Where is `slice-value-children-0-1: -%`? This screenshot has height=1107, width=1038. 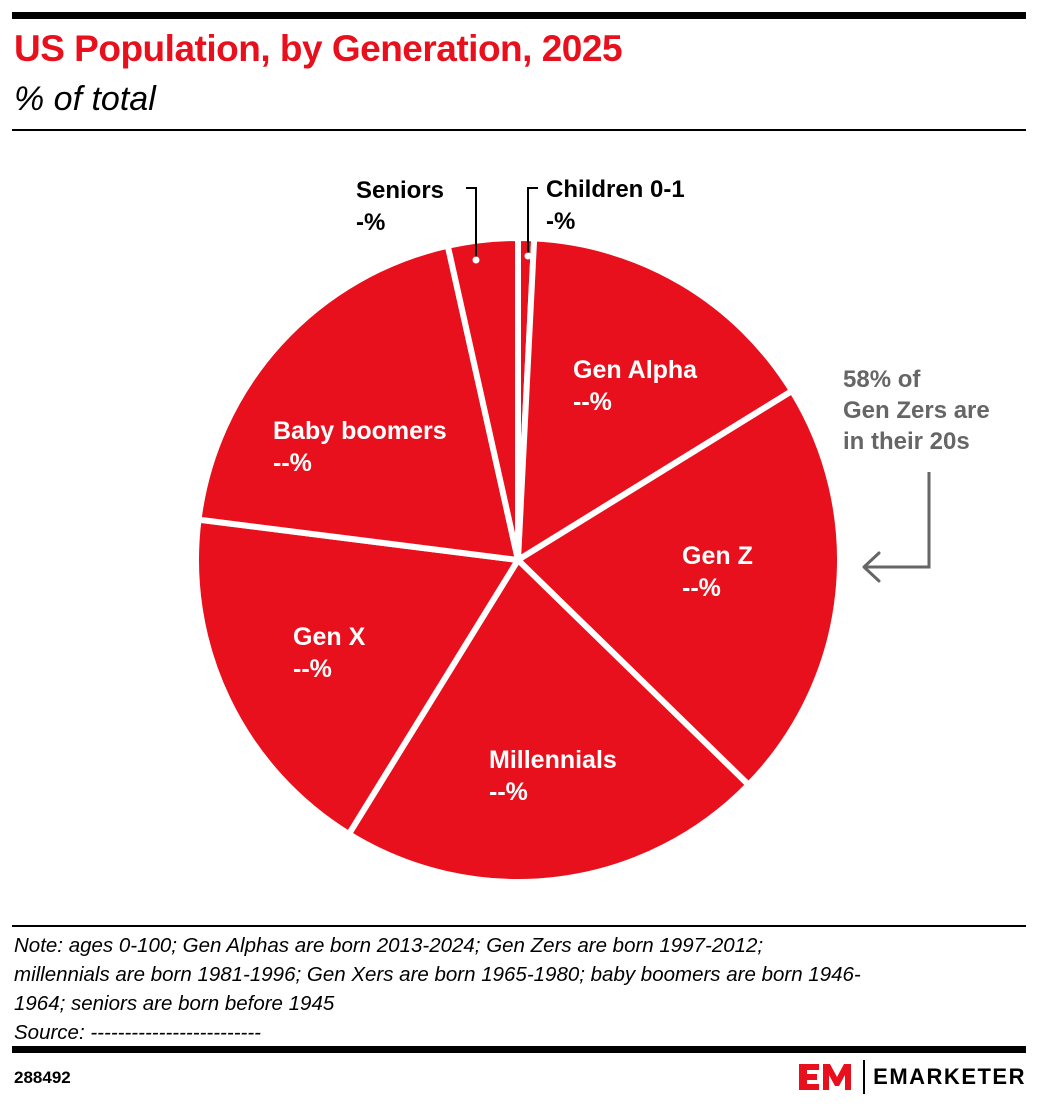
slice-value-children-0-1: -% is located at coordinates (560, 221).